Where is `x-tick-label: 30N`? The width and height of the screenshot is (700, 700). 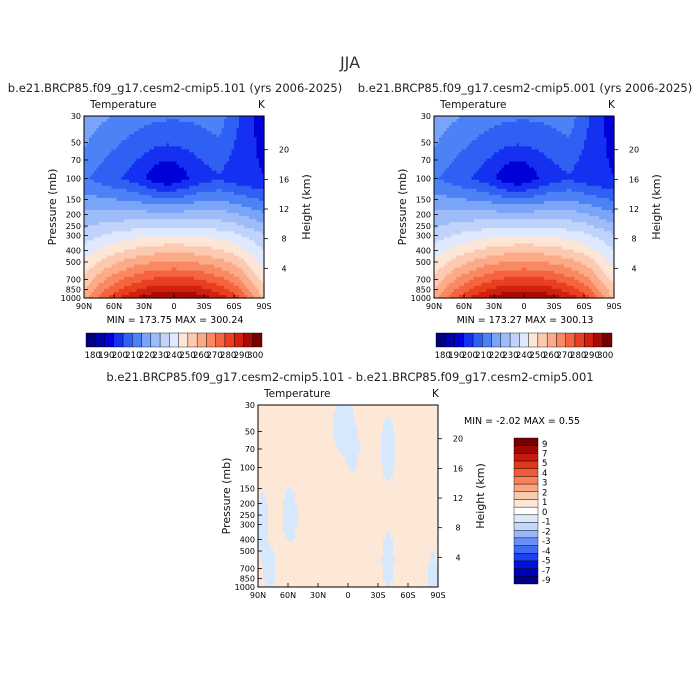 x-tick-label: 30N is located at coordinates (144, 306).